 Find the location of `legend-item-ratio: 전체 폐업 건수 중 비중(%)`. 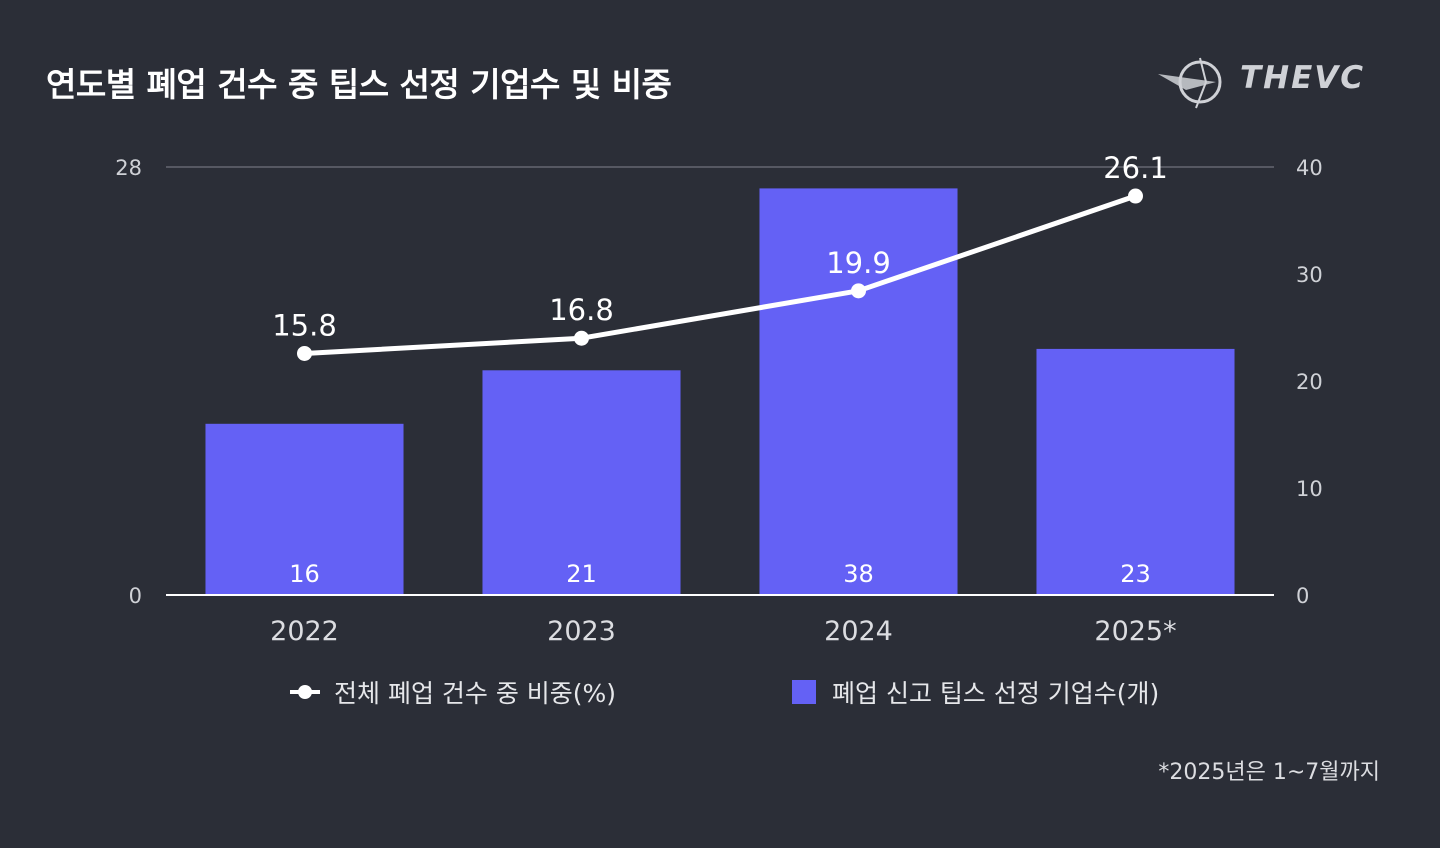

legend-item-ratio: 전체 폐업 건수 중 비중(%) is located at coordinates (453, 692).